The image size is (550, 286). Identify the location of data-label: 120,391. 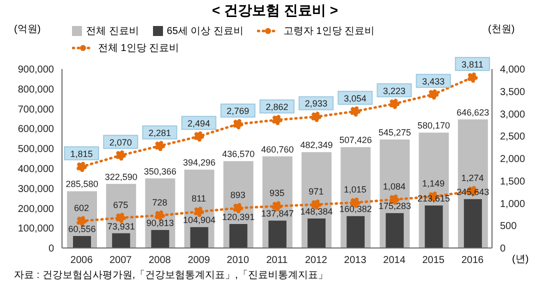
(238, 217).